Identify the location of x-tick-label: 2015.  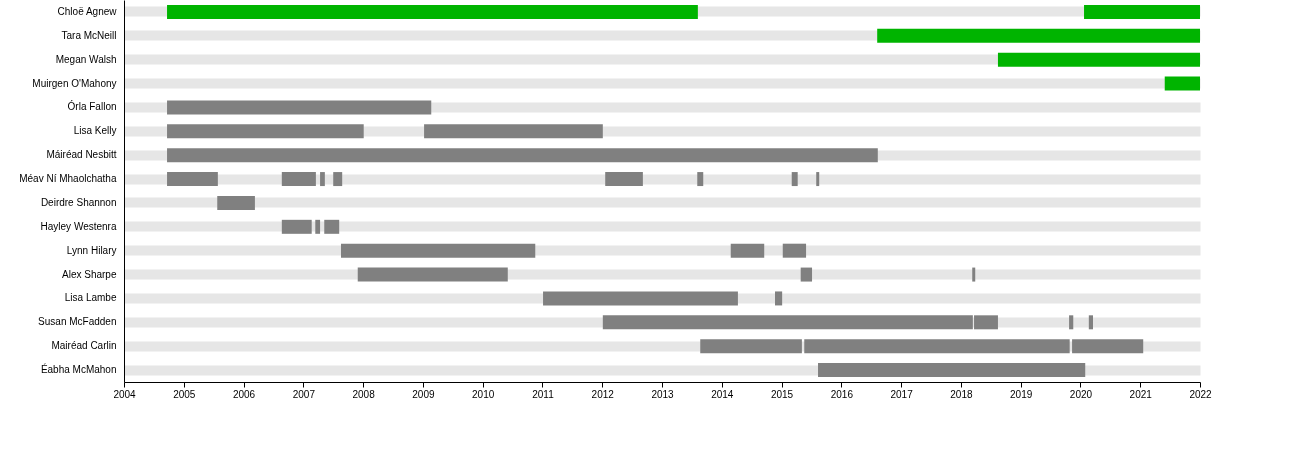
(782, 394).